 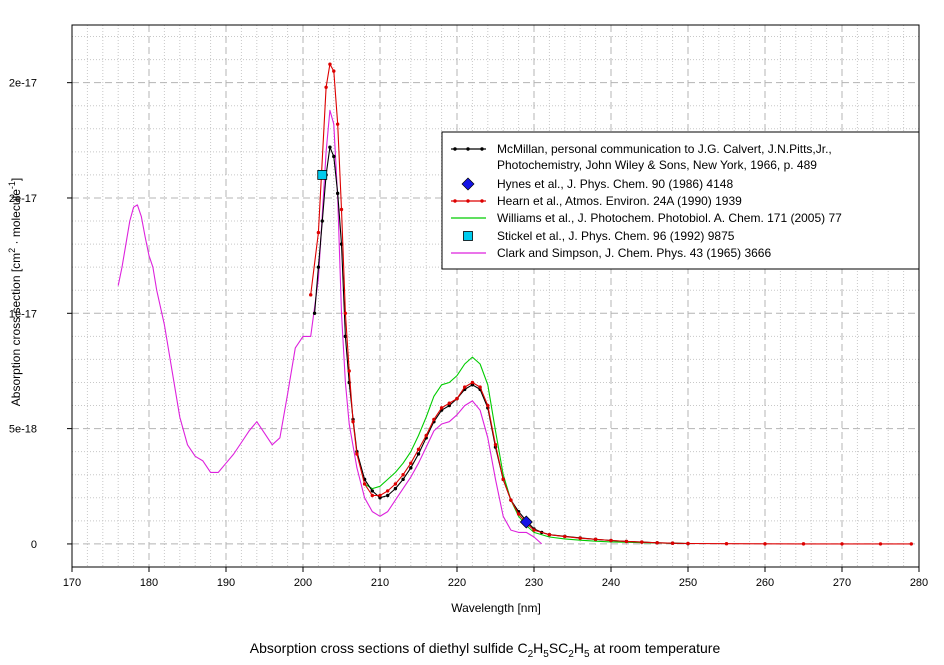 I want to click on x-tick-label: 240, so click(x=611, y=583).